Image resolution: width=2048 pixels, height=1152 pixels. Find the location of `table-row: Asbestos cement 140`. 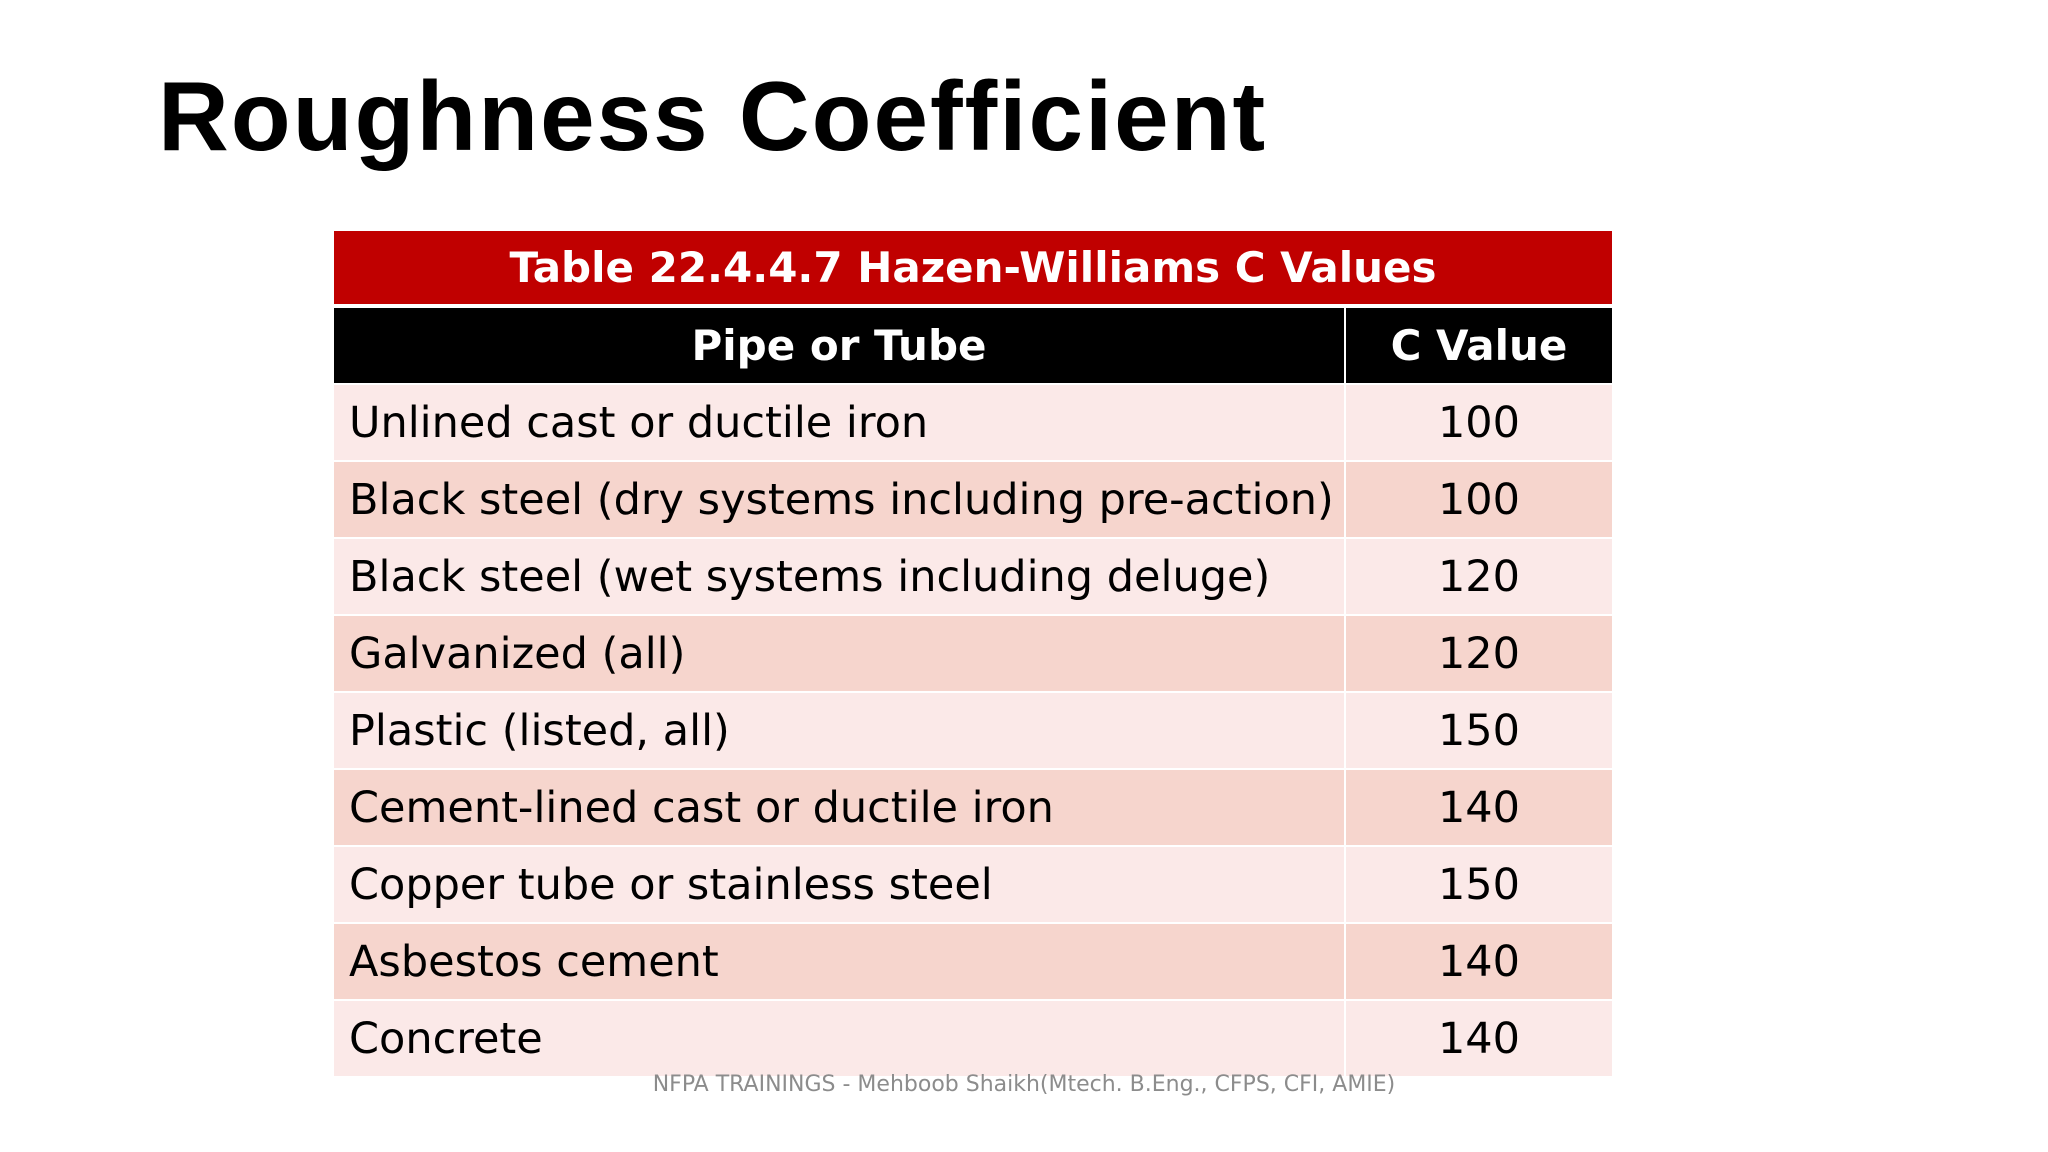

table-row: Asbestos cement 140 is located at coordinates (973, 961).